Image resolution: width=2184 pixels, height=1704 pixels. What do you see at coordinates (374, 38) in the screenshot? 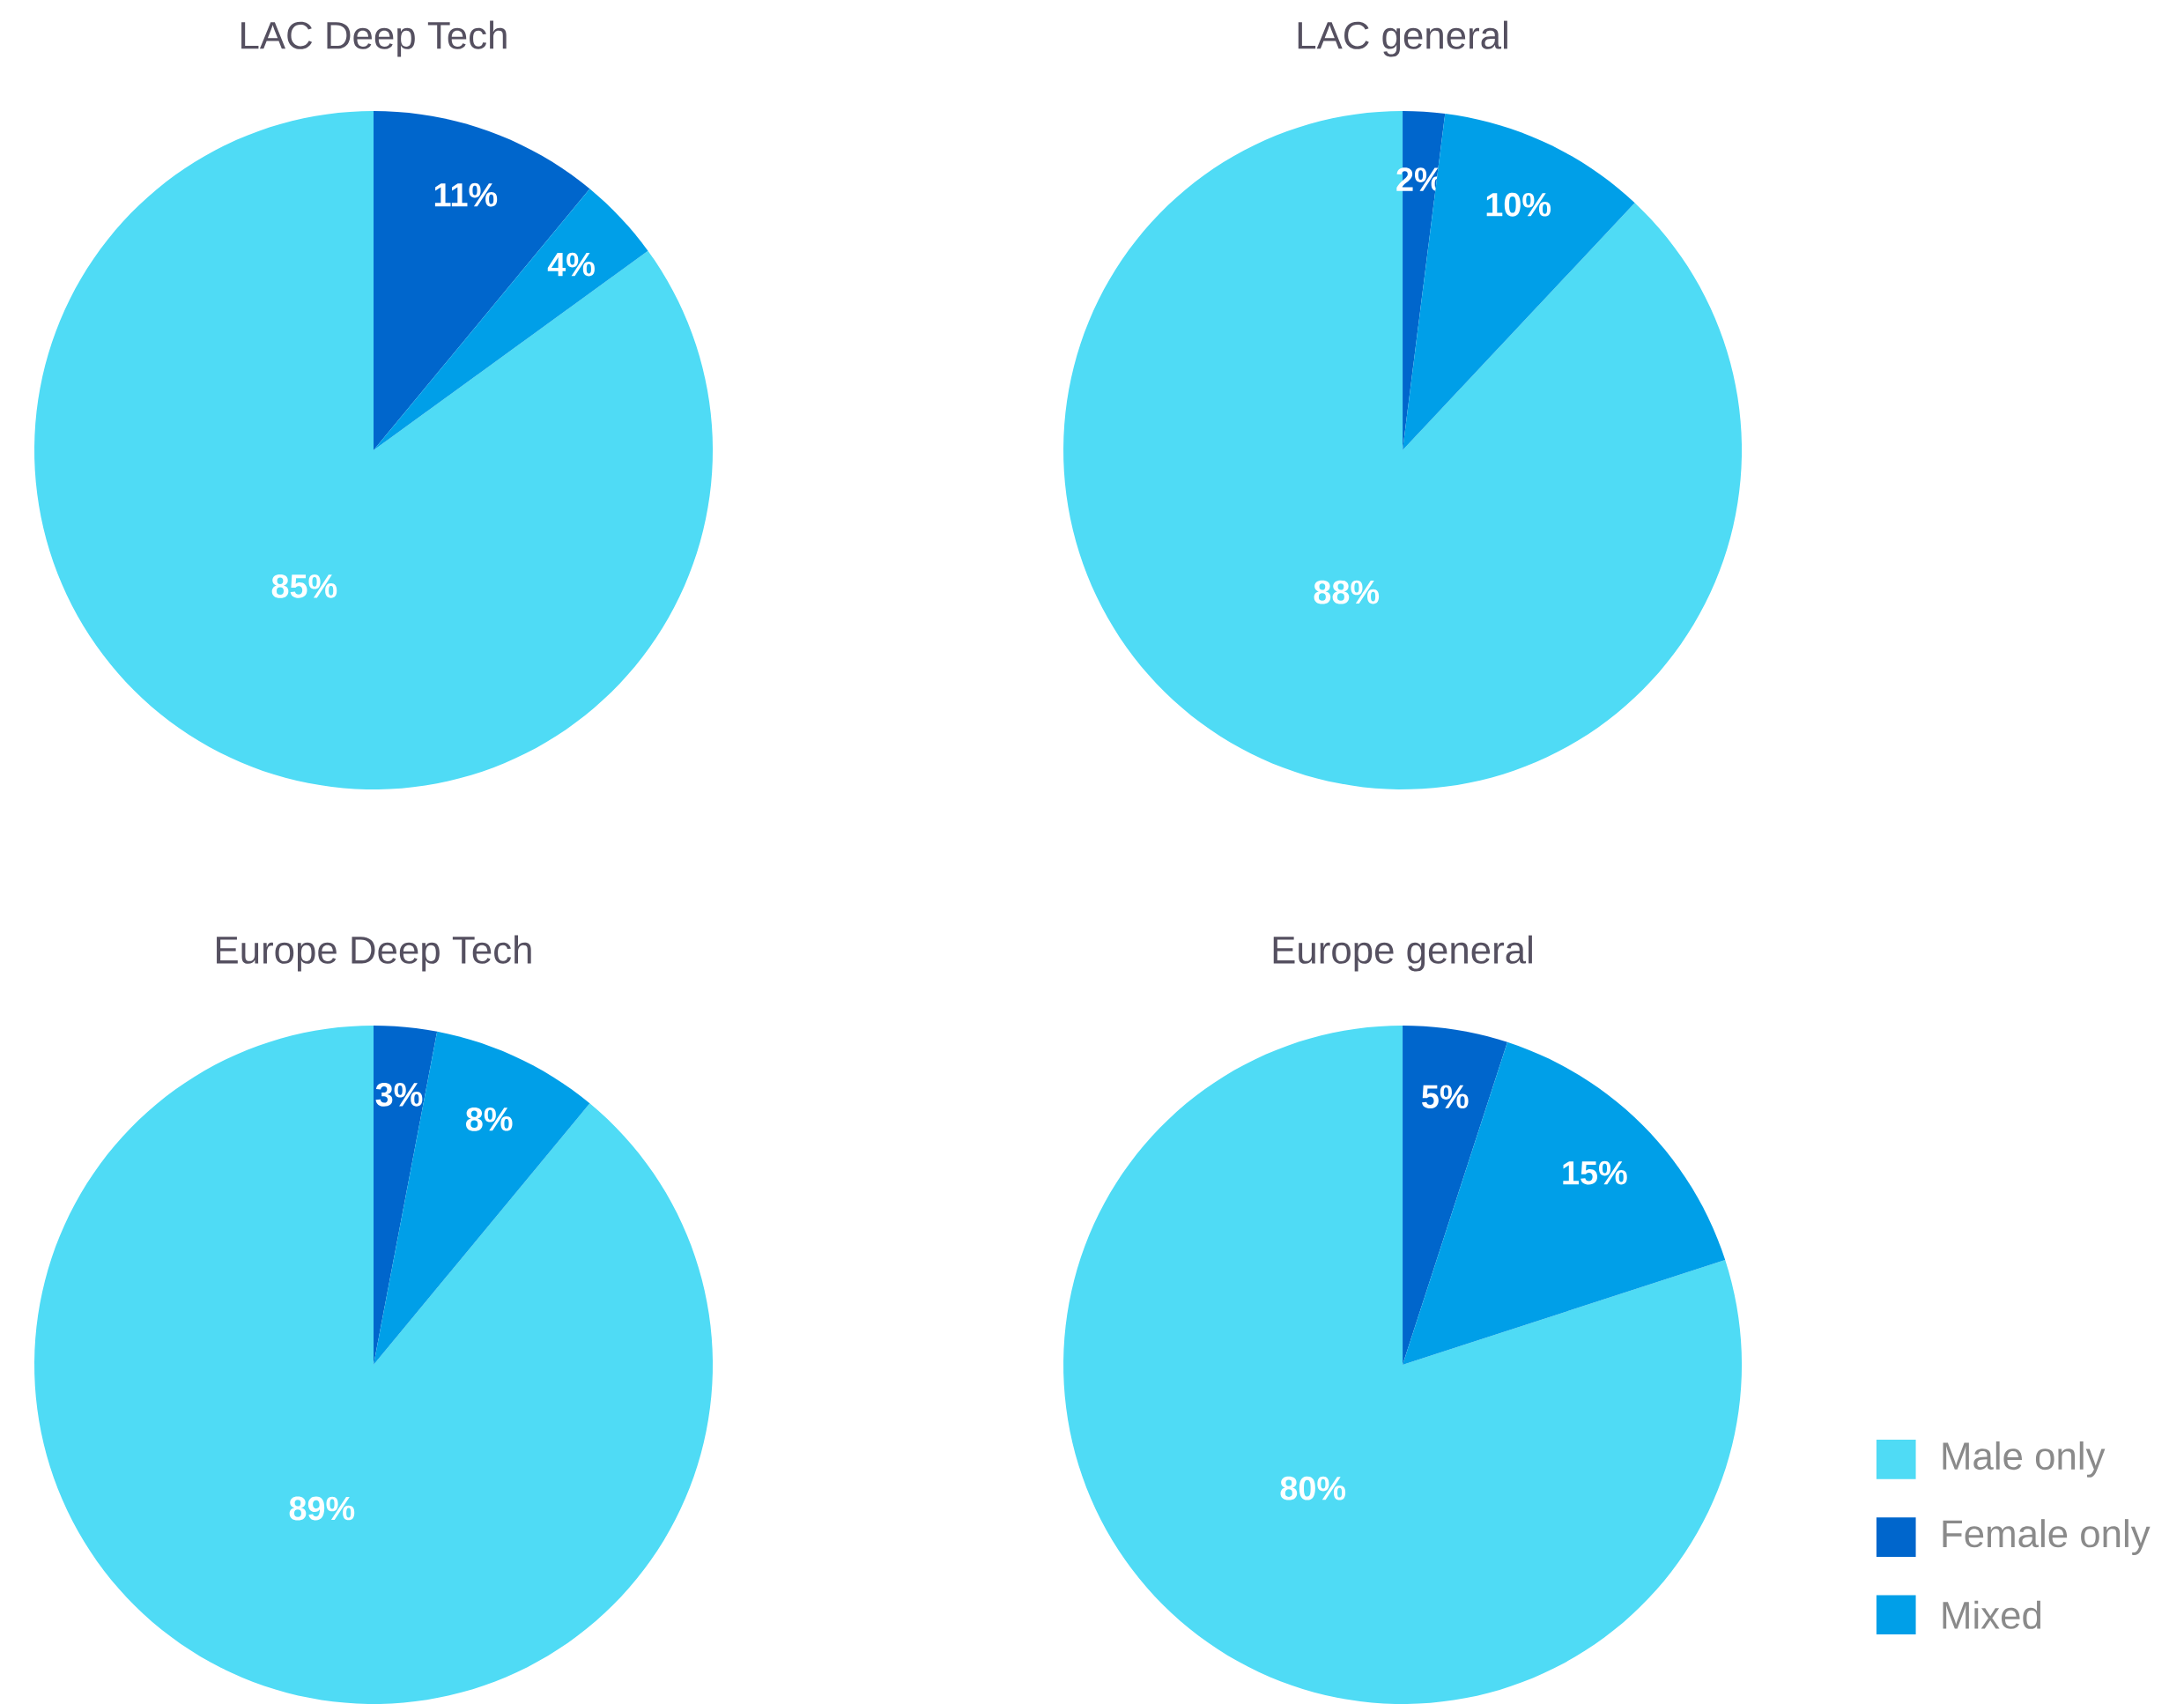
I see `chart-title: LAC Deep Tech` at bounding box center [374, 38].